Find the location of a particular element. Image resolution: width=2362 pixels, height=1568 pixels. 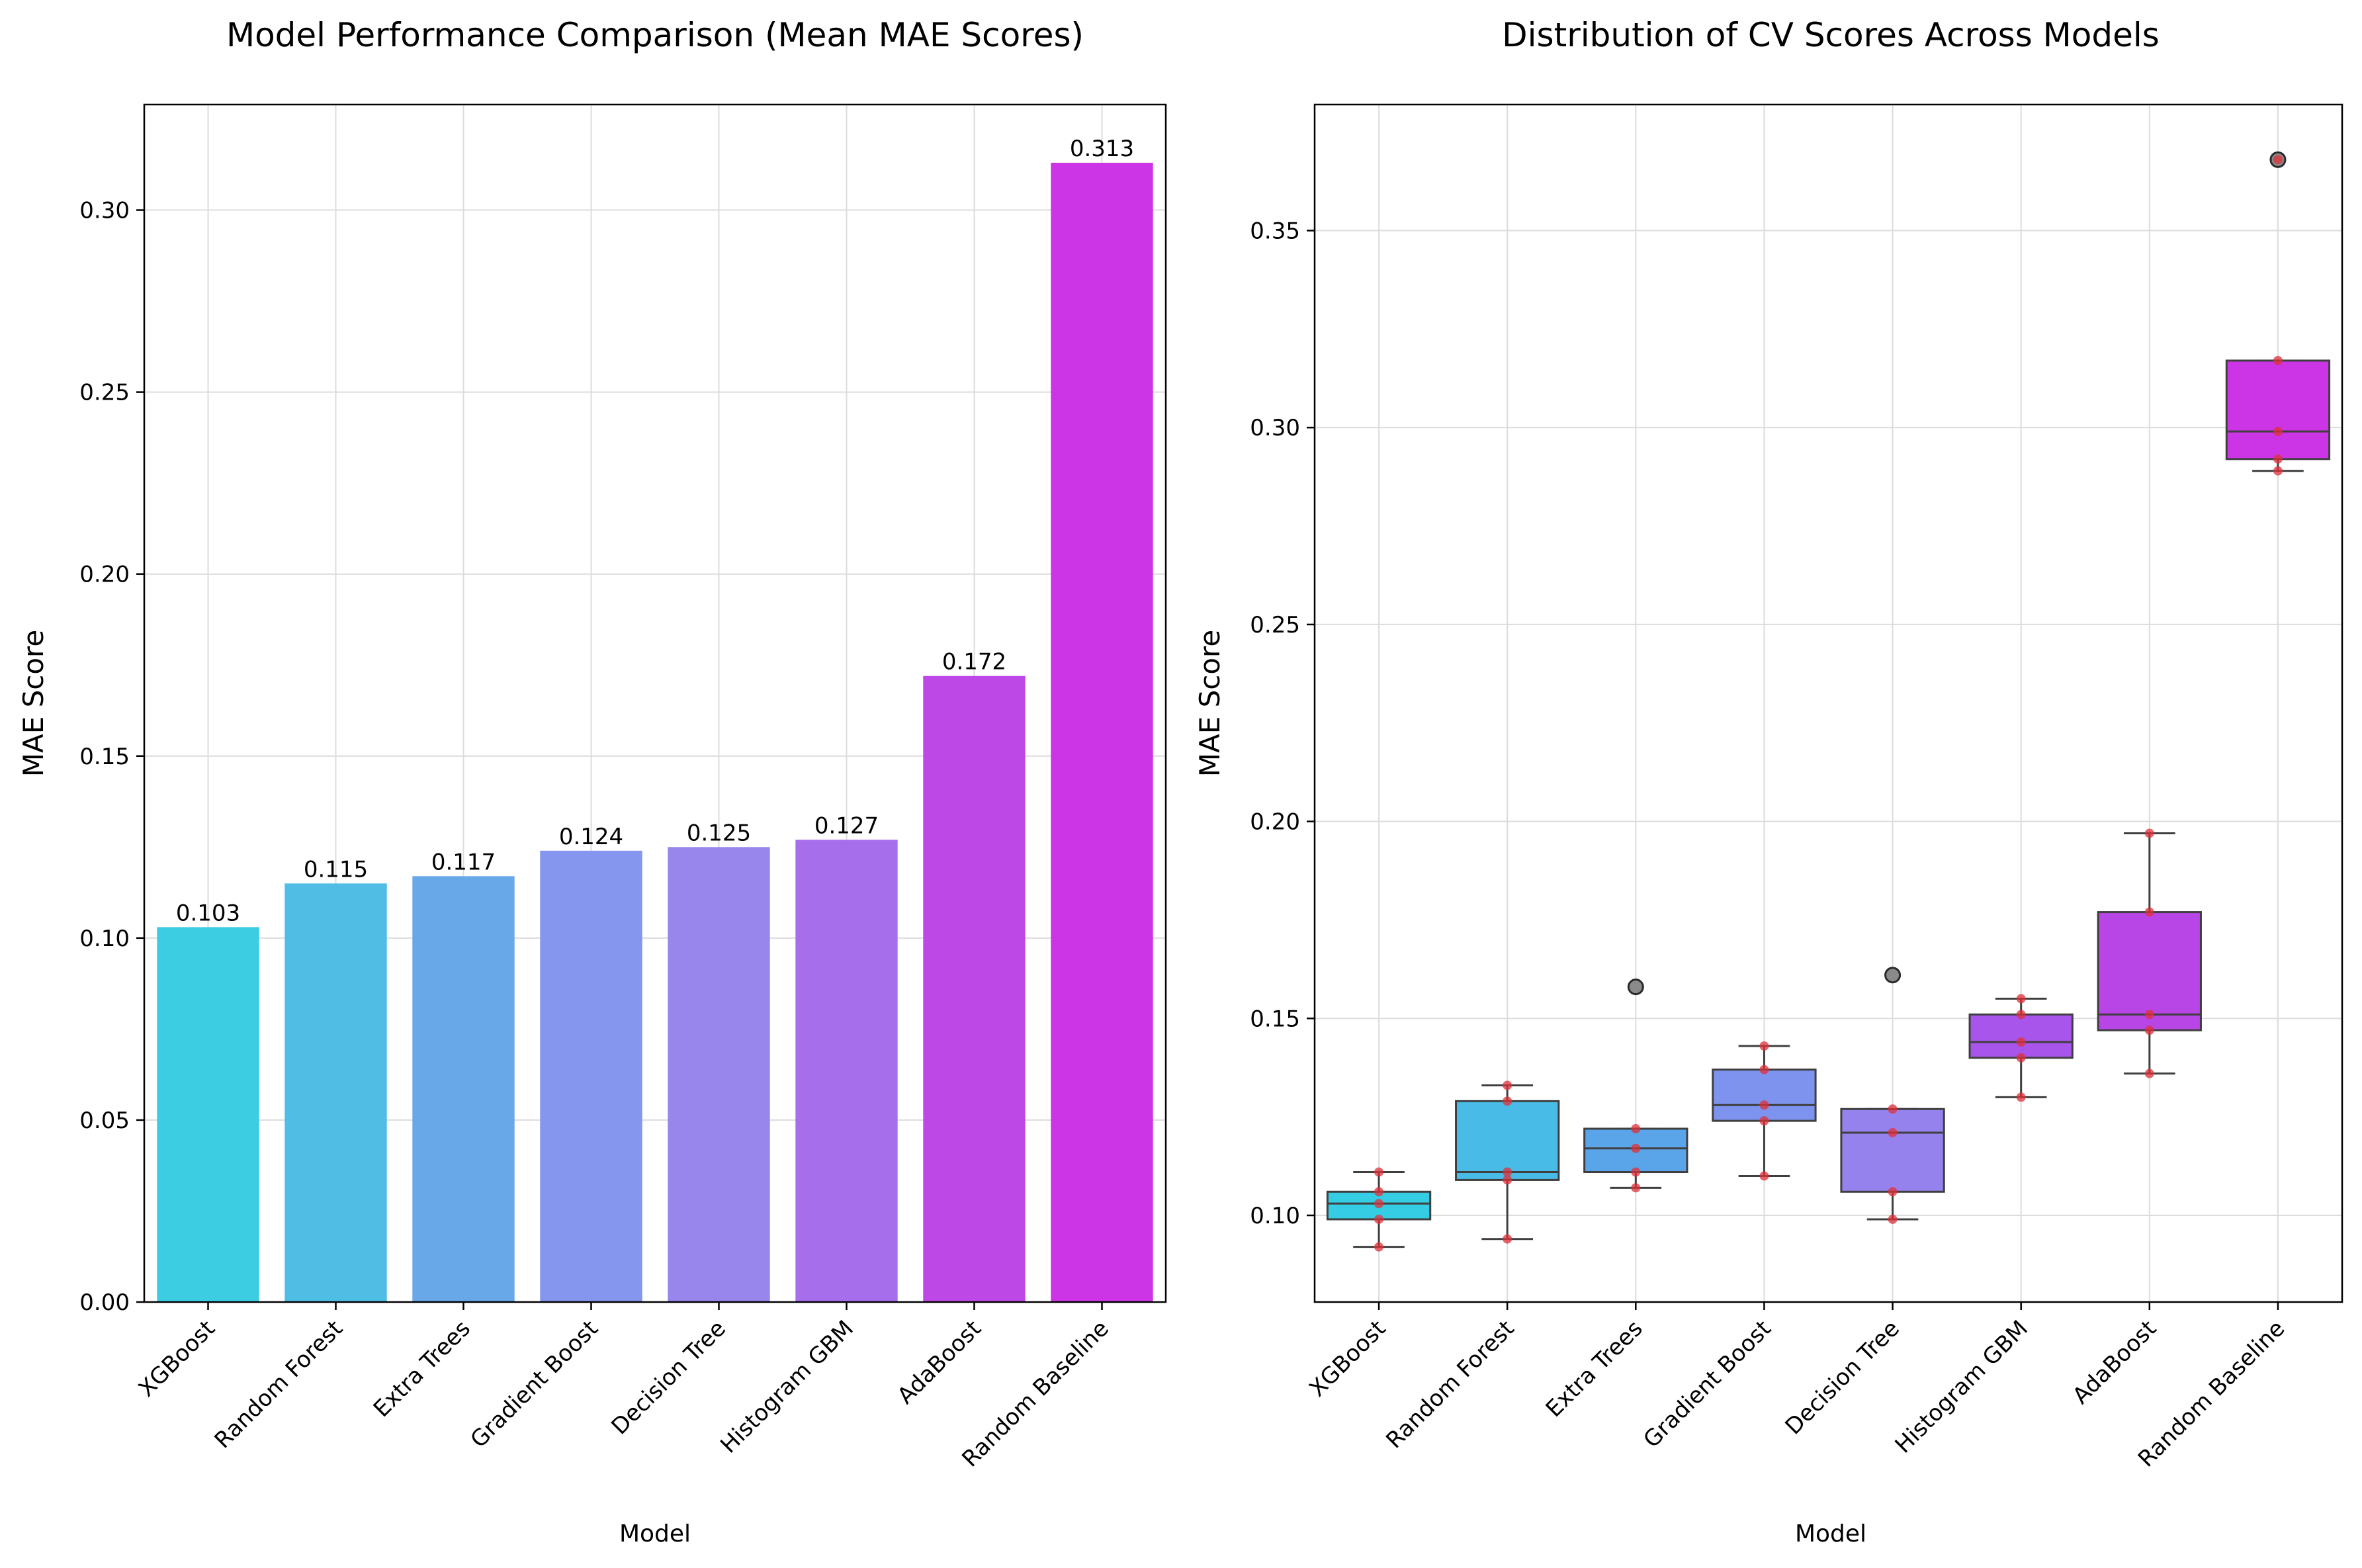

box-plot-y-tick-label: 0.10 is located at coordinates (1275, 1216).